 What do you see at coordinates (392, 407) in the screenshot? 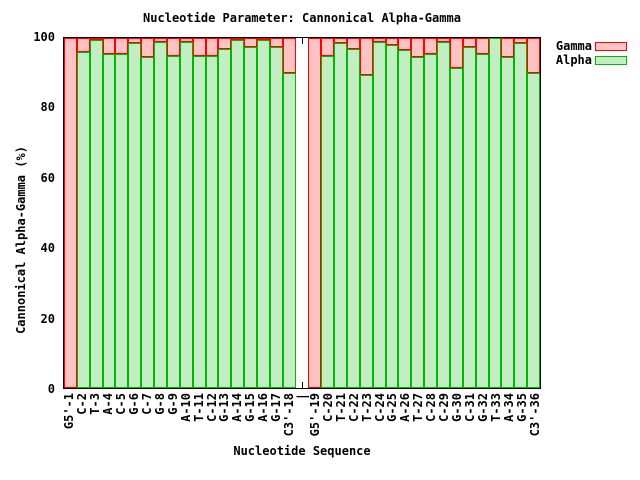
I see `x-tick-label: G-25` at bounding box center [392, 407].